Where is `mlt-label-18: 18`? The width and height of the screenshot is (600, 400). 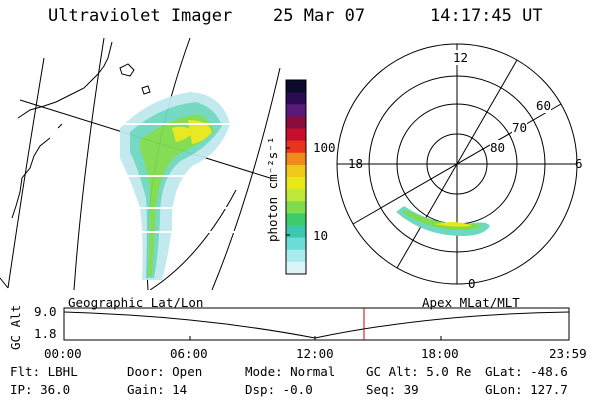 mlt-label-18: 18 is located at coordinates (356, 163).